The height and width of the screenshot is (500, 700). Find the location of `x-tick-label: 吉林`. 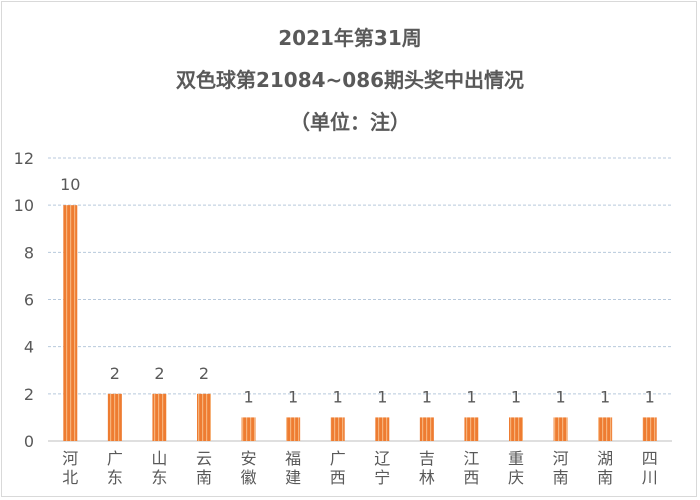

x-tick-label: 吉林 is located at coordinates (427, 468).